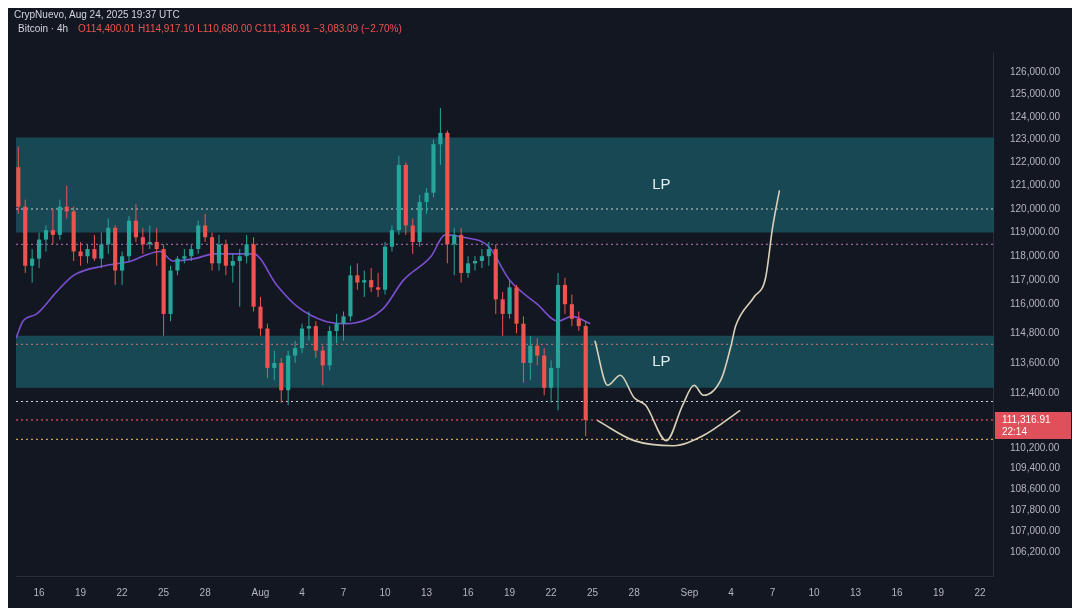 This screenshot has height=616, width=1080. What do you see at coordinates (1026, 419) in the screenshot?
I see `ref-line-label: 111,316.91` at bounding box center [1026, 419].